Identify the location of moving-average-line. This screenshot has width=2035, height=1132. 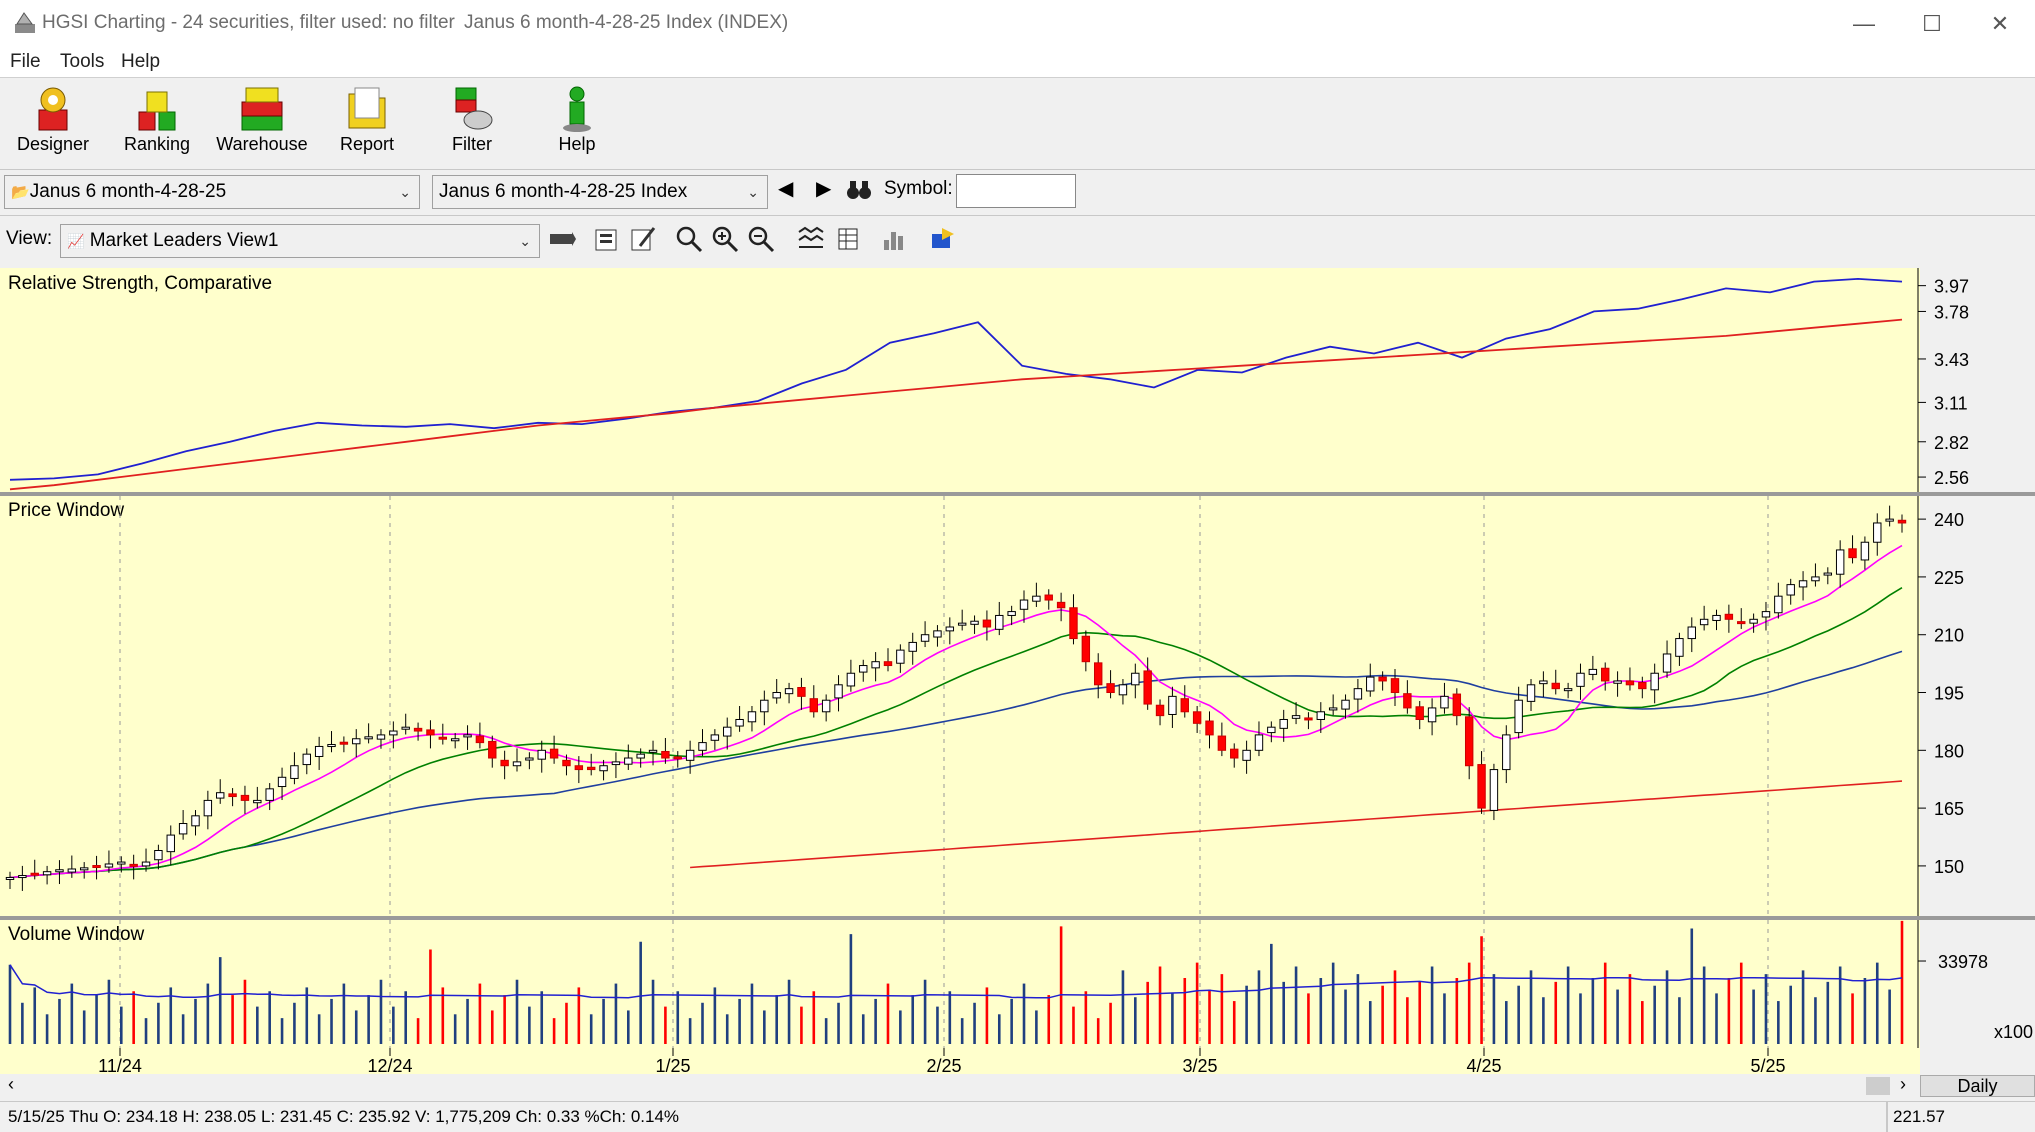
(1296, 824).